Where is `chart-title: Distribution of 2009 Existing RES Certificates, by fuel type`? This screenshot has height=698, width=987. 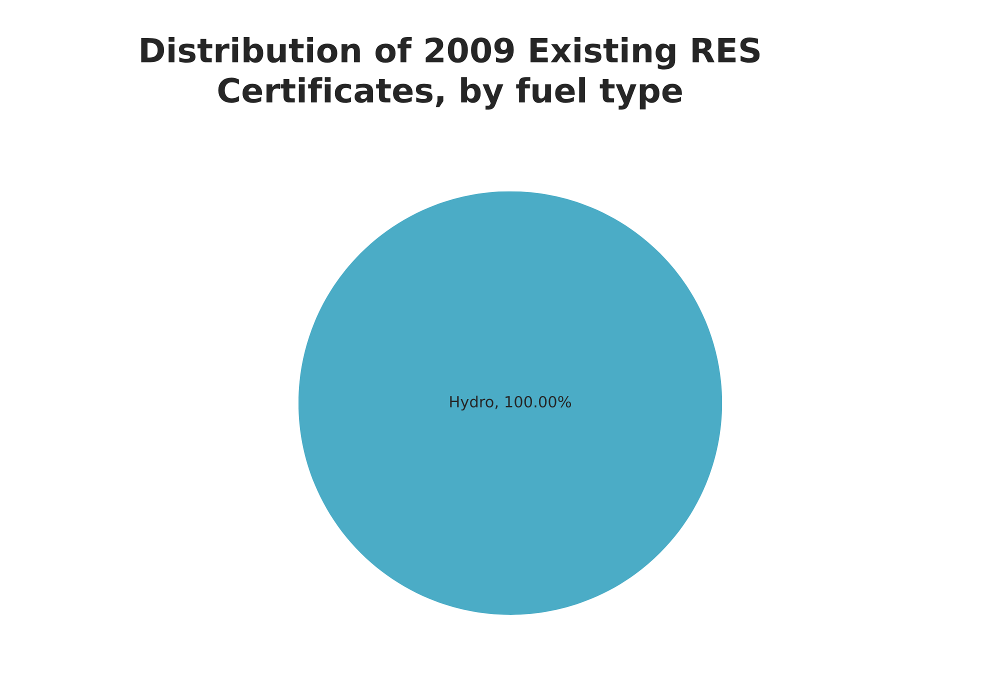
chart-title: Distribution of 2009 Existing RES Certificates, by fuel type is located at coordinates (450, 73).